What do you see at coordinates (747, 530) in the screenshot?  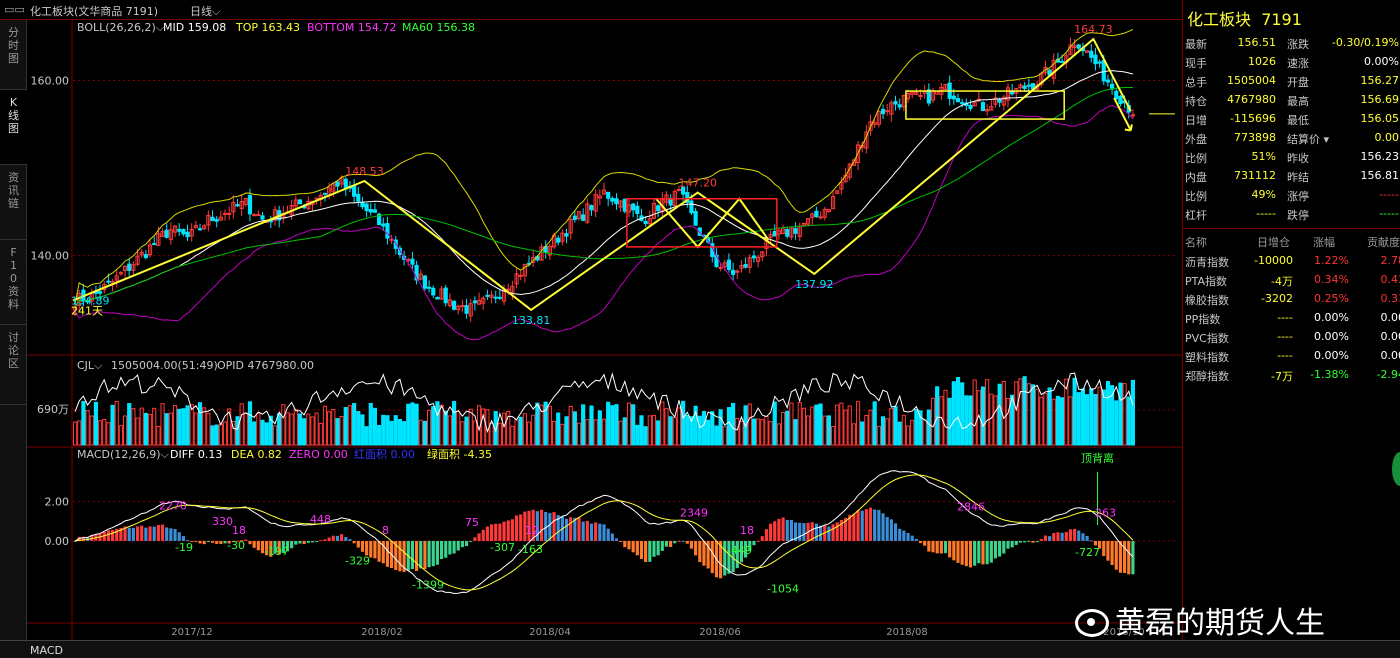 I see `macd-area-label: 18` at bounding box center [747, 530].